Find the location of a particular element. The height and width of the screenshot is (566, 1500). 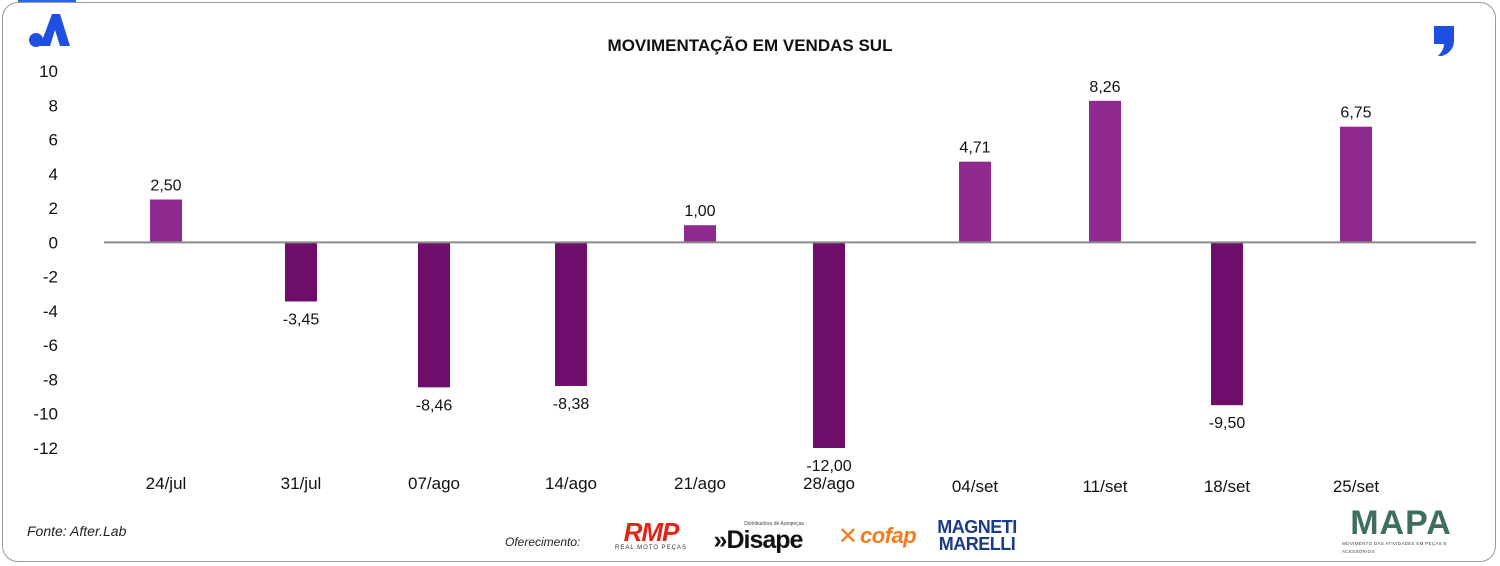

data-label: 6,75 is located at coordinates (1355, 113).